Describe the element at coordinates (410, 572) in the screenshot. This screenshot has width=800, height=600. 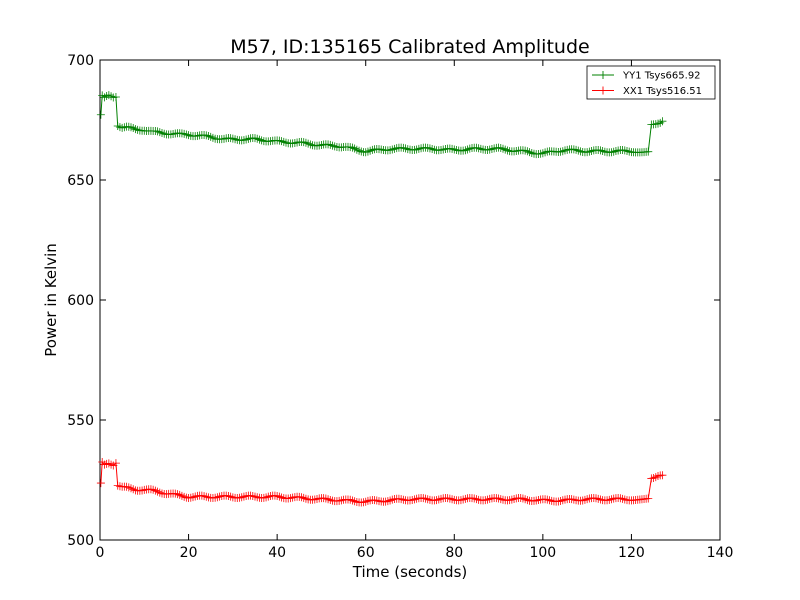
I see `x-axis-label: Time (seconds)` at that location.